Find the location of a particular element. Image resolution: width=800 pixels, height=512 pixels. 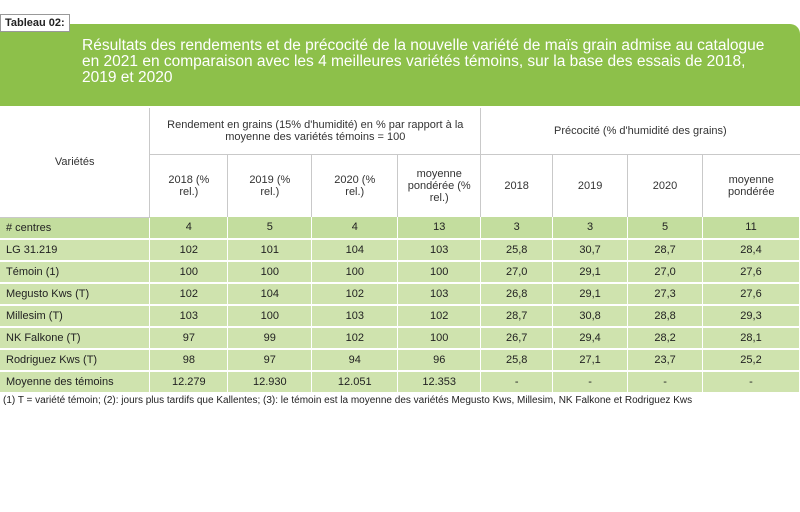

row-label: Moyenne des témoins is located at coordinates (75, 382).